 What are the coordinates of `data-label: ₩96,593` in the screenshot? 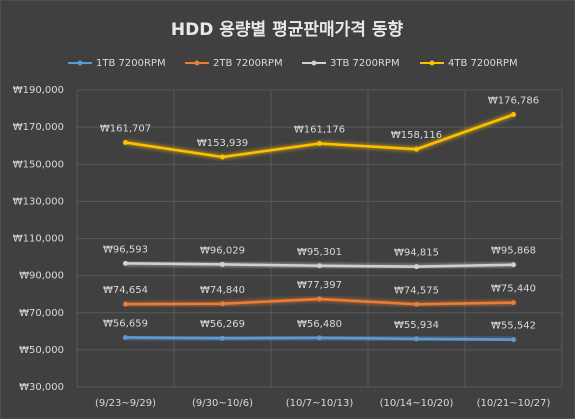 It's located at (125, 249).